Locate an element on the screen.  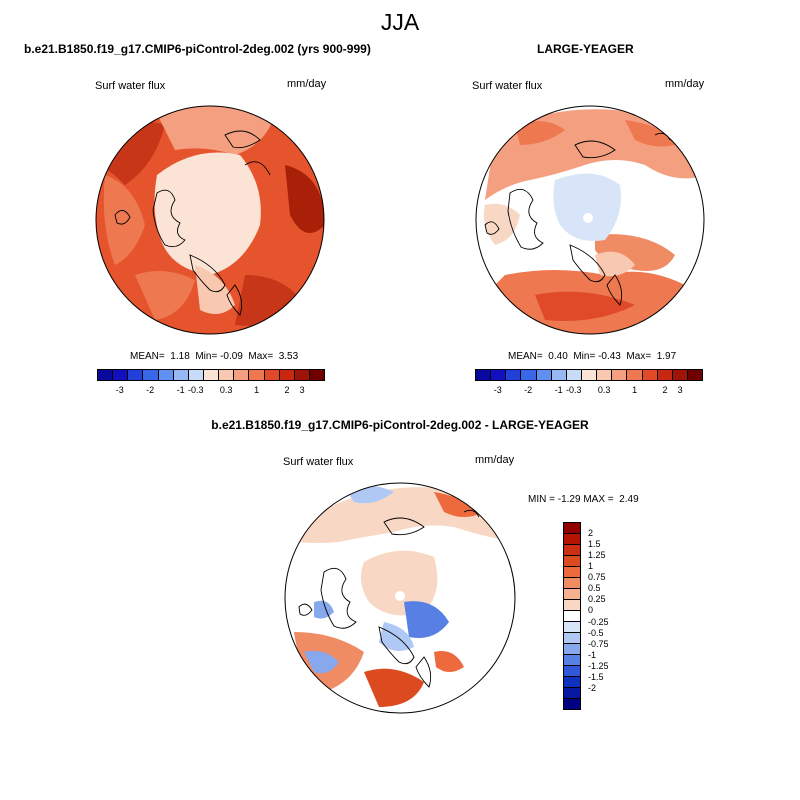
panel-1-units-label: mm/day is located at coordinates (307, 84).